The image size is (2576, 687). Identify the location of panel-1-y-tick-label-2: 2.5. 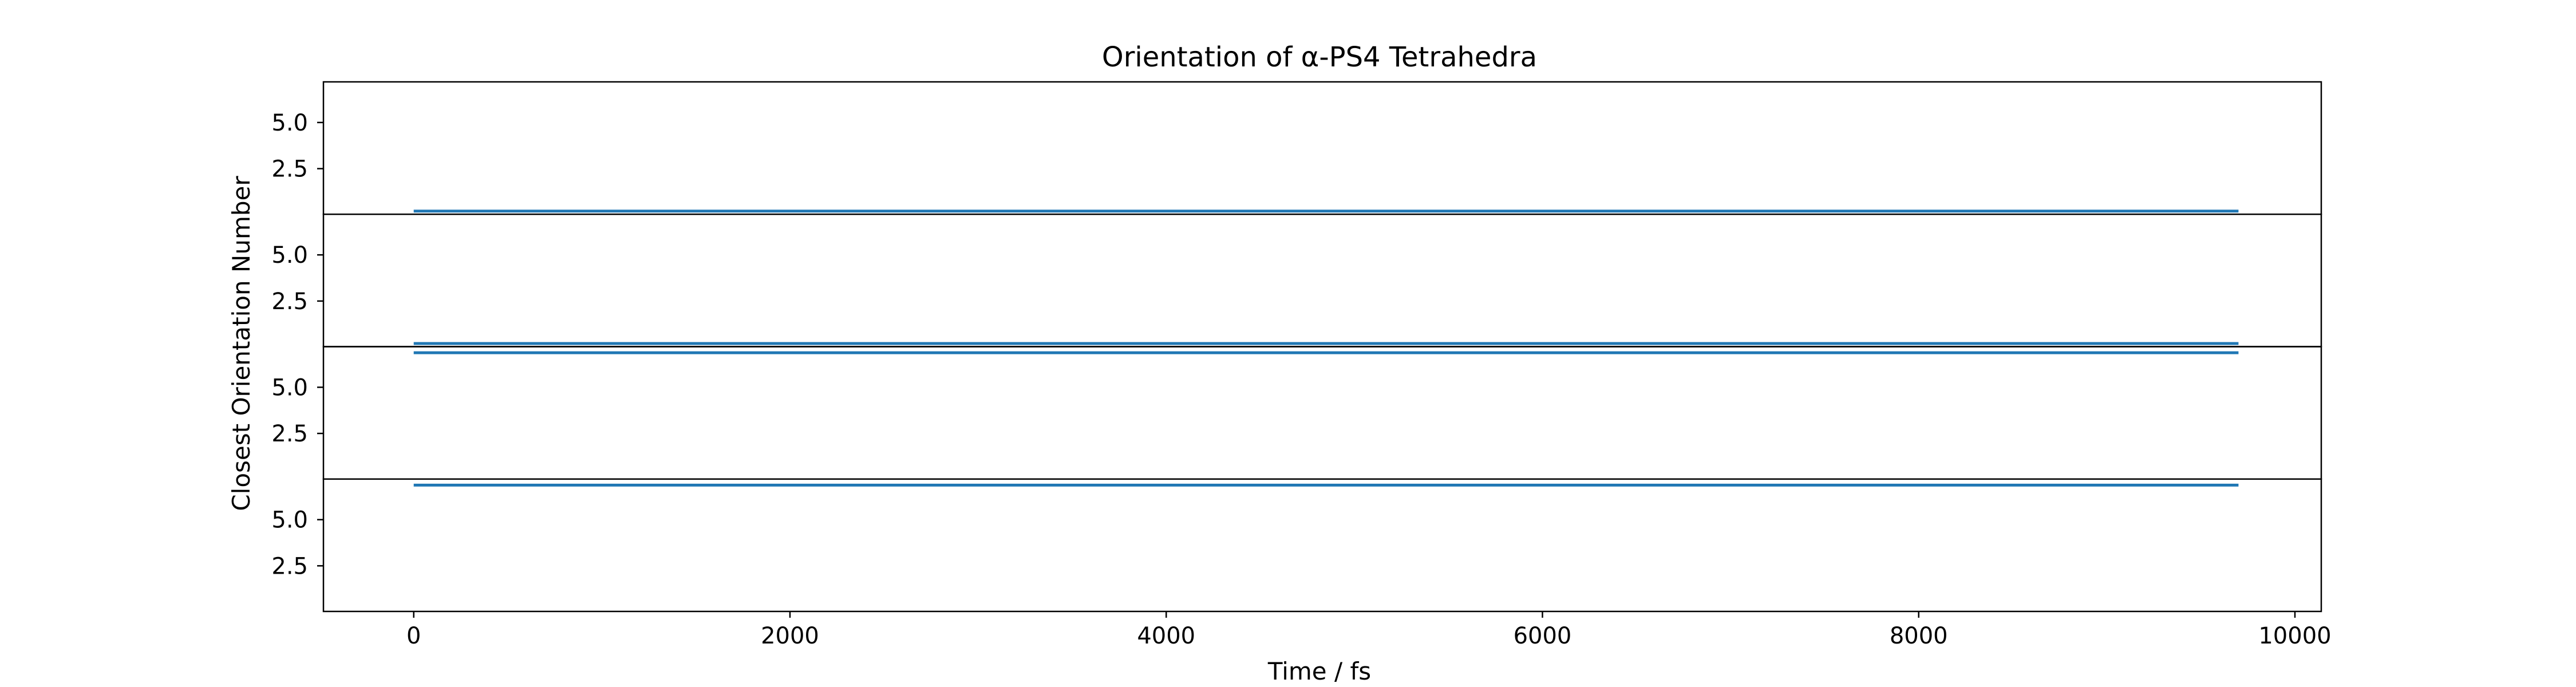
(289, 170).